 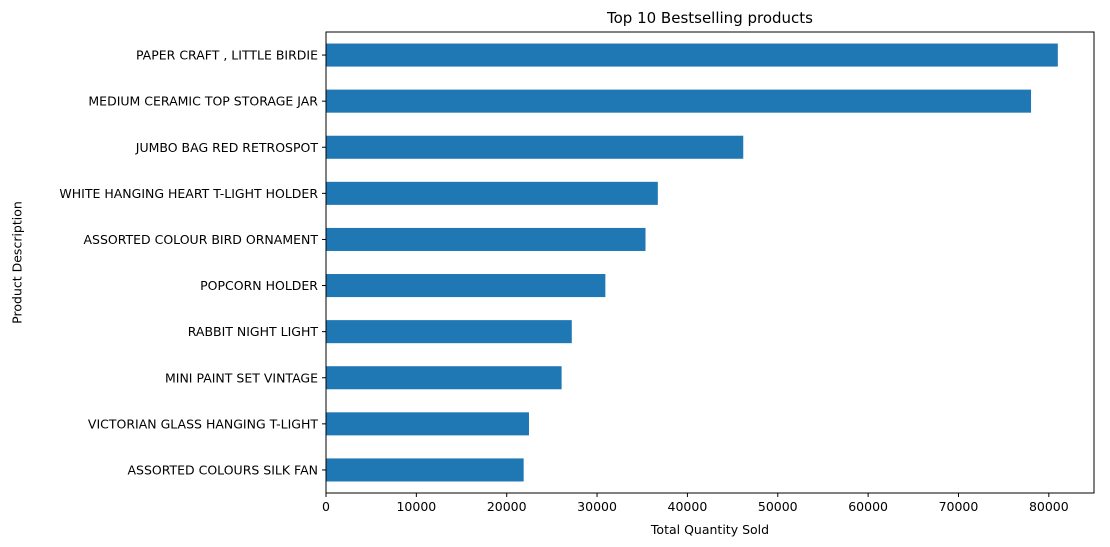 I want to click on x-tick-label: 0, so click(x=326, y=506).